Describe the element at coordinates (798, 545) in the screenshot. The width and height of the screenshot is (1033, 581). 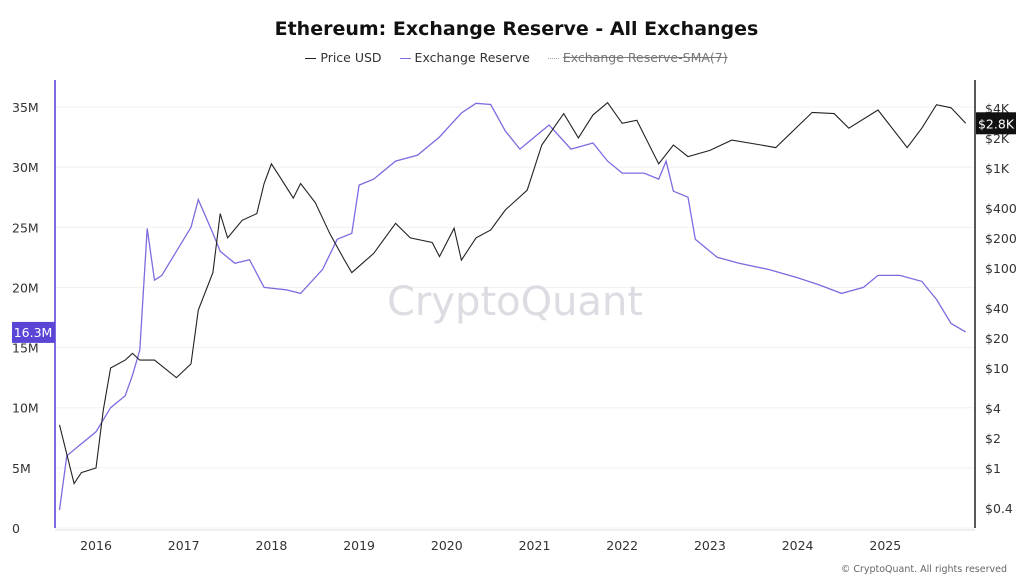
I see `x-tick: 2024` at that location.